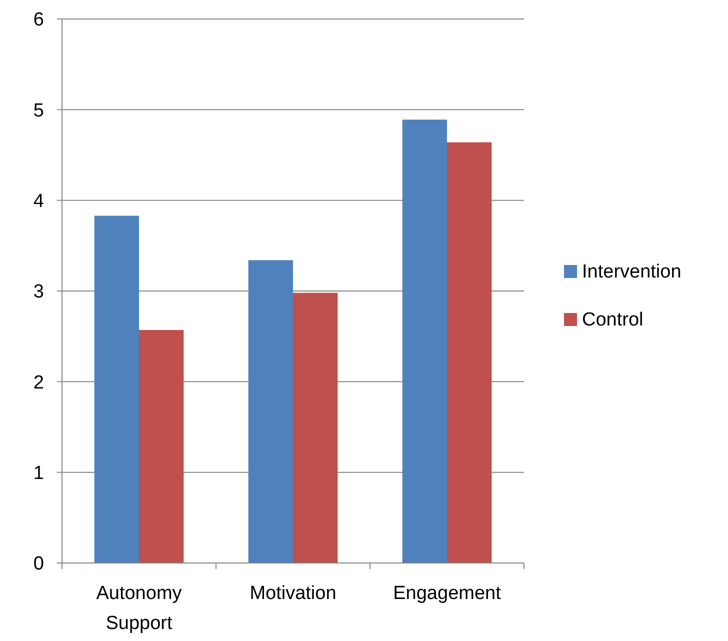  What do you see at coordinates (38, 111) in the screenshot?
I see `y-tick-label: 5` at bounding box center [38, 111].